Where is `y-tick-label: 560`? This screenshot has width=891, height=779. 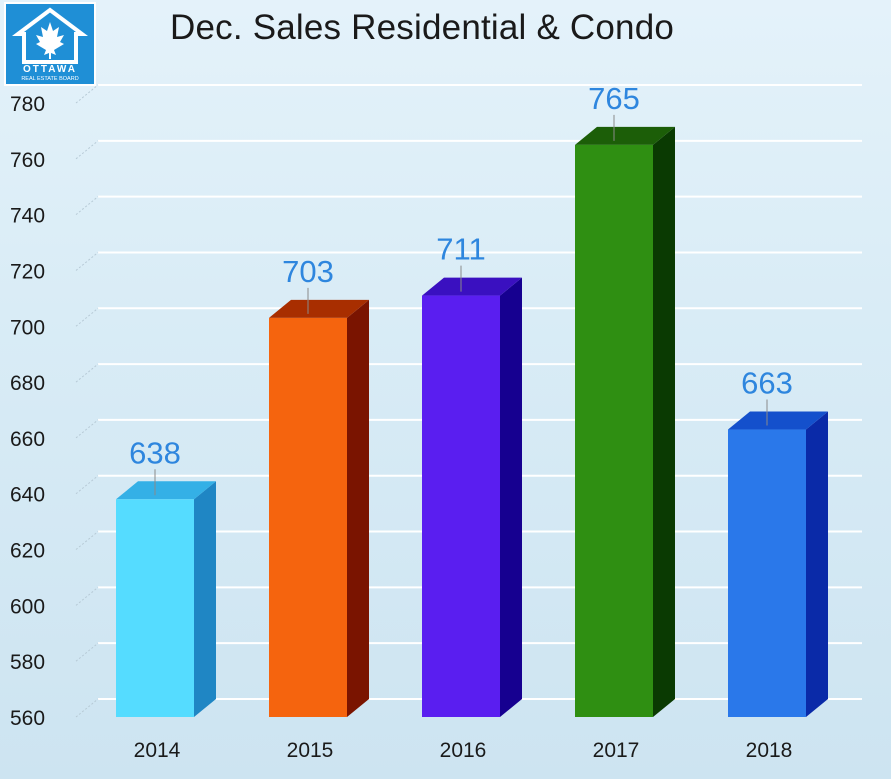
y-tick-label: 560 is located at coordinates (27, 718).